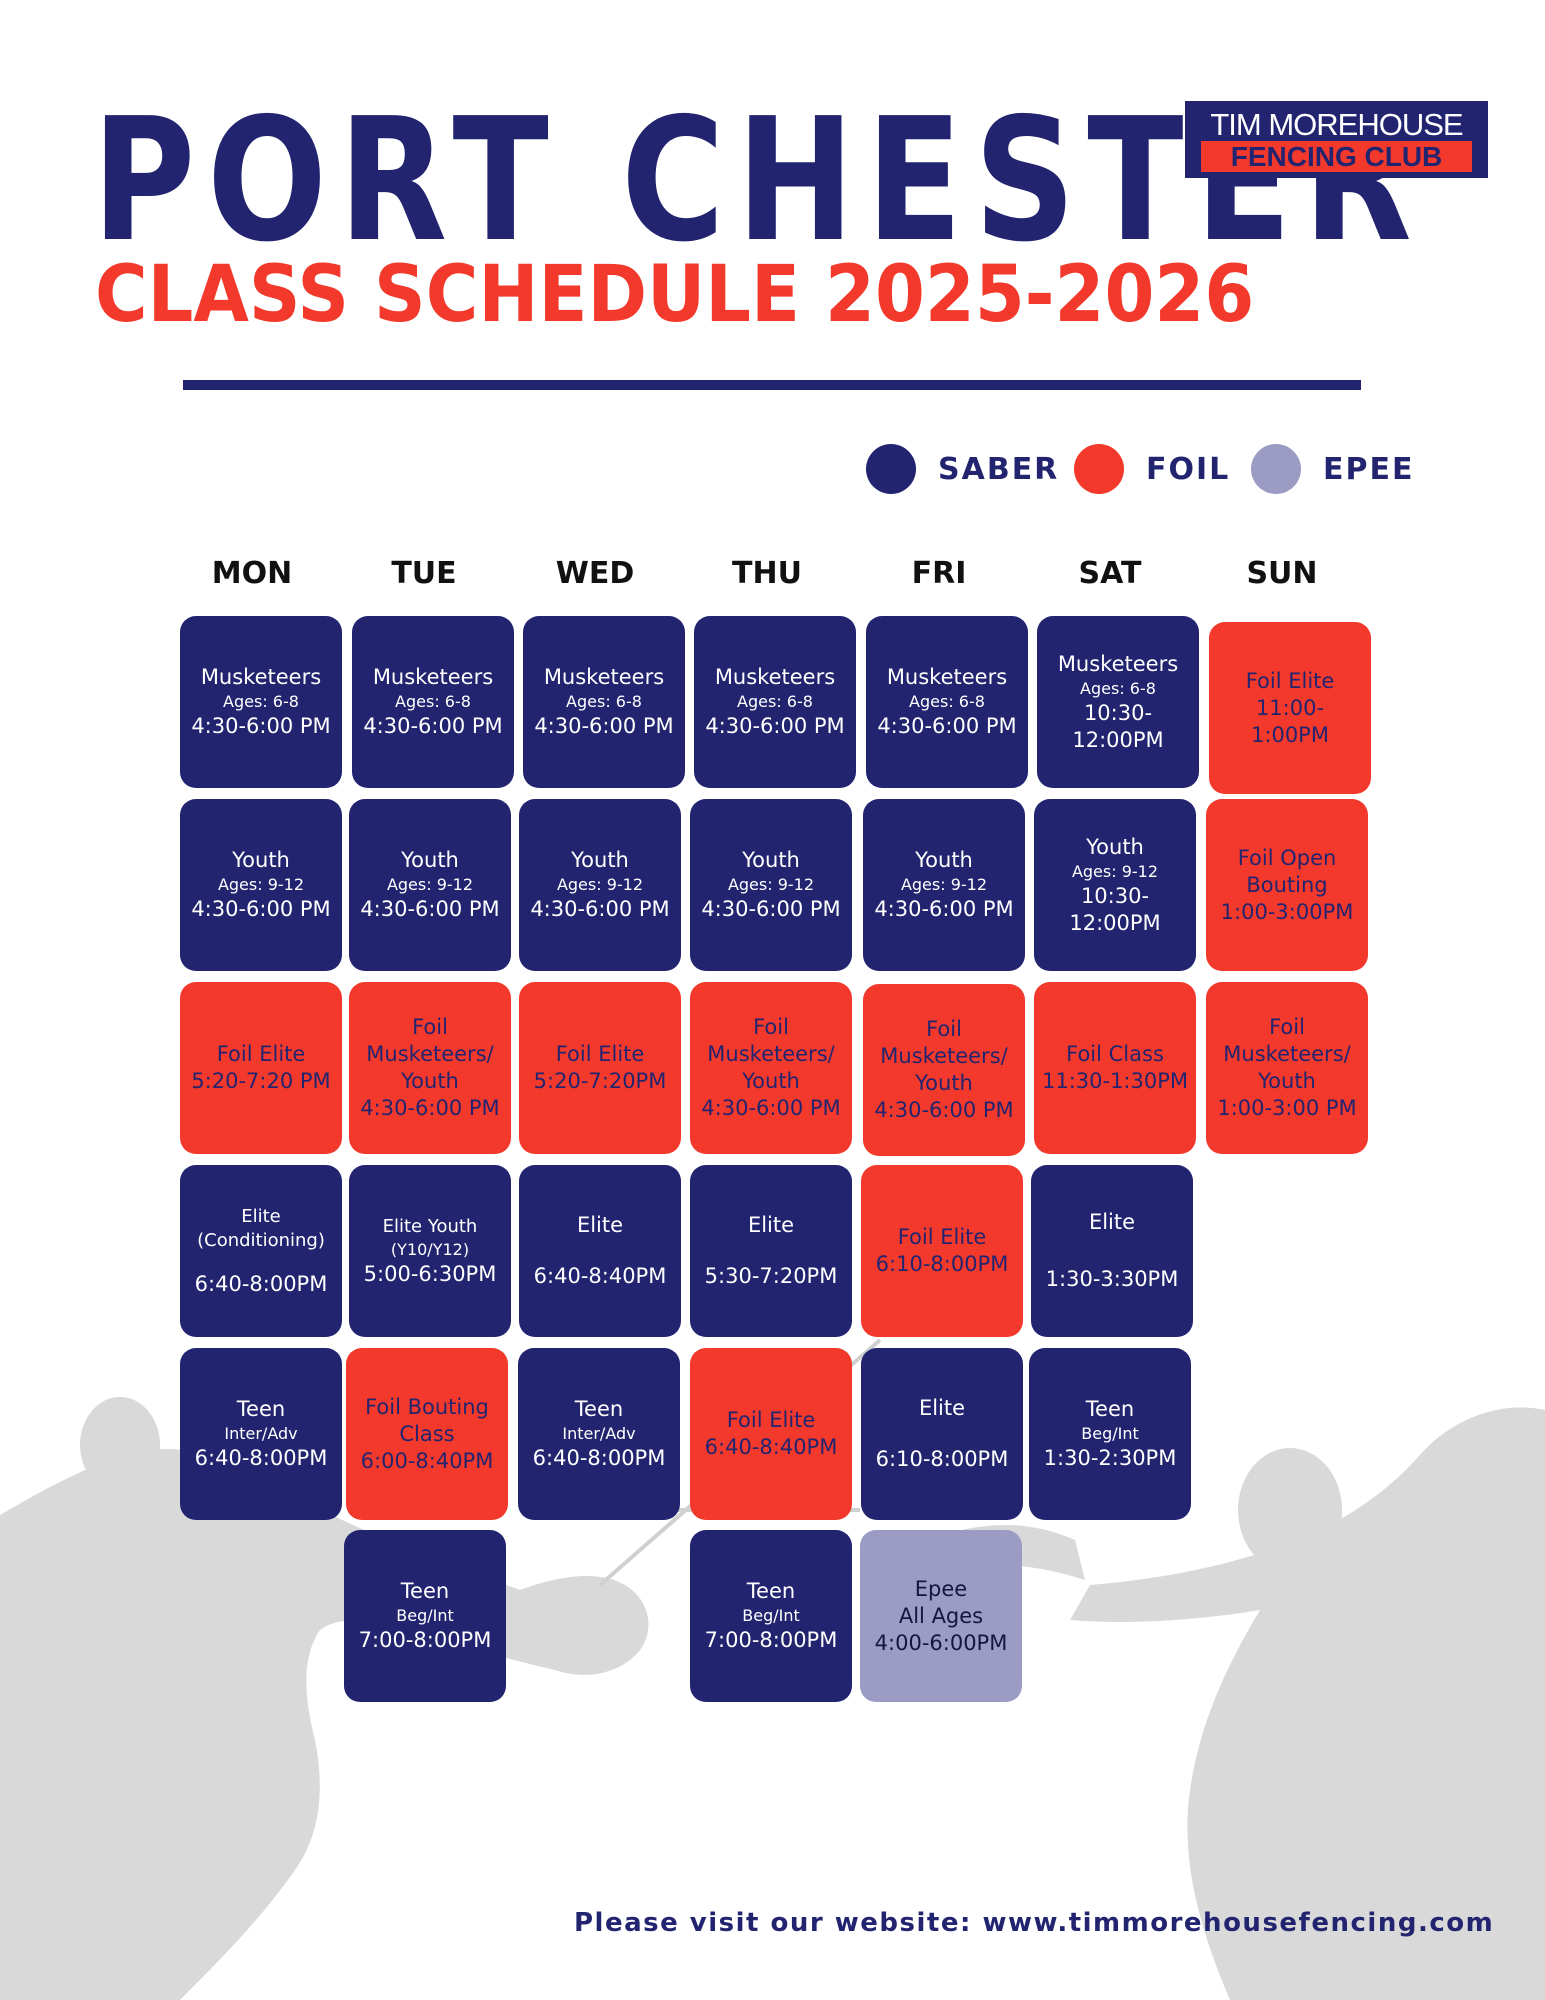  Describe the element at coordinates (424, 573) in the screenshot. I see `day-header-tue: TUE` at that location.